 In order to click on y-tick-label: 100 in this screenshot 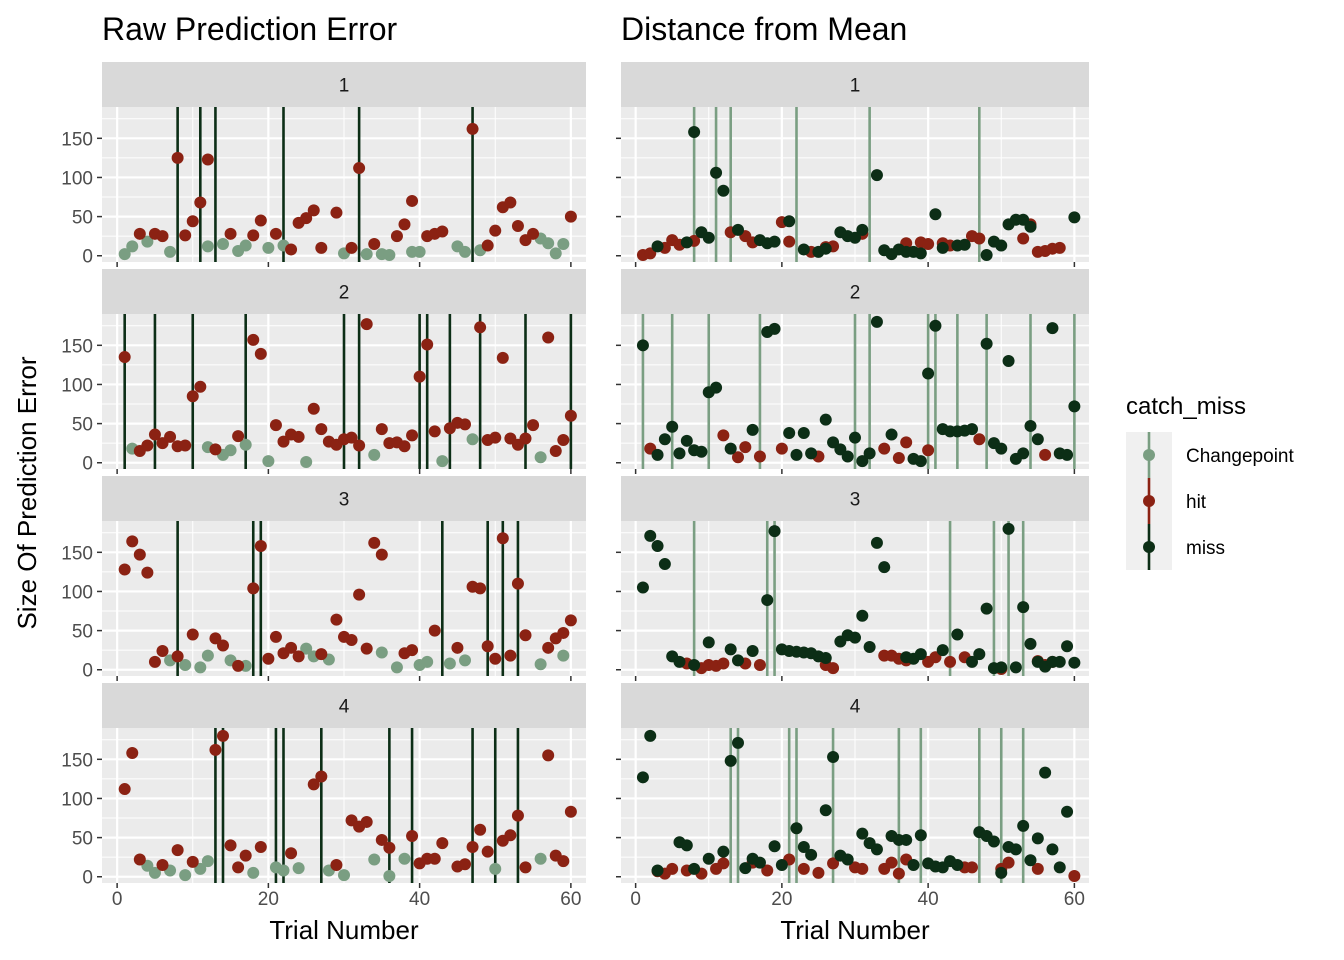, I will do `click(77, 385)`.